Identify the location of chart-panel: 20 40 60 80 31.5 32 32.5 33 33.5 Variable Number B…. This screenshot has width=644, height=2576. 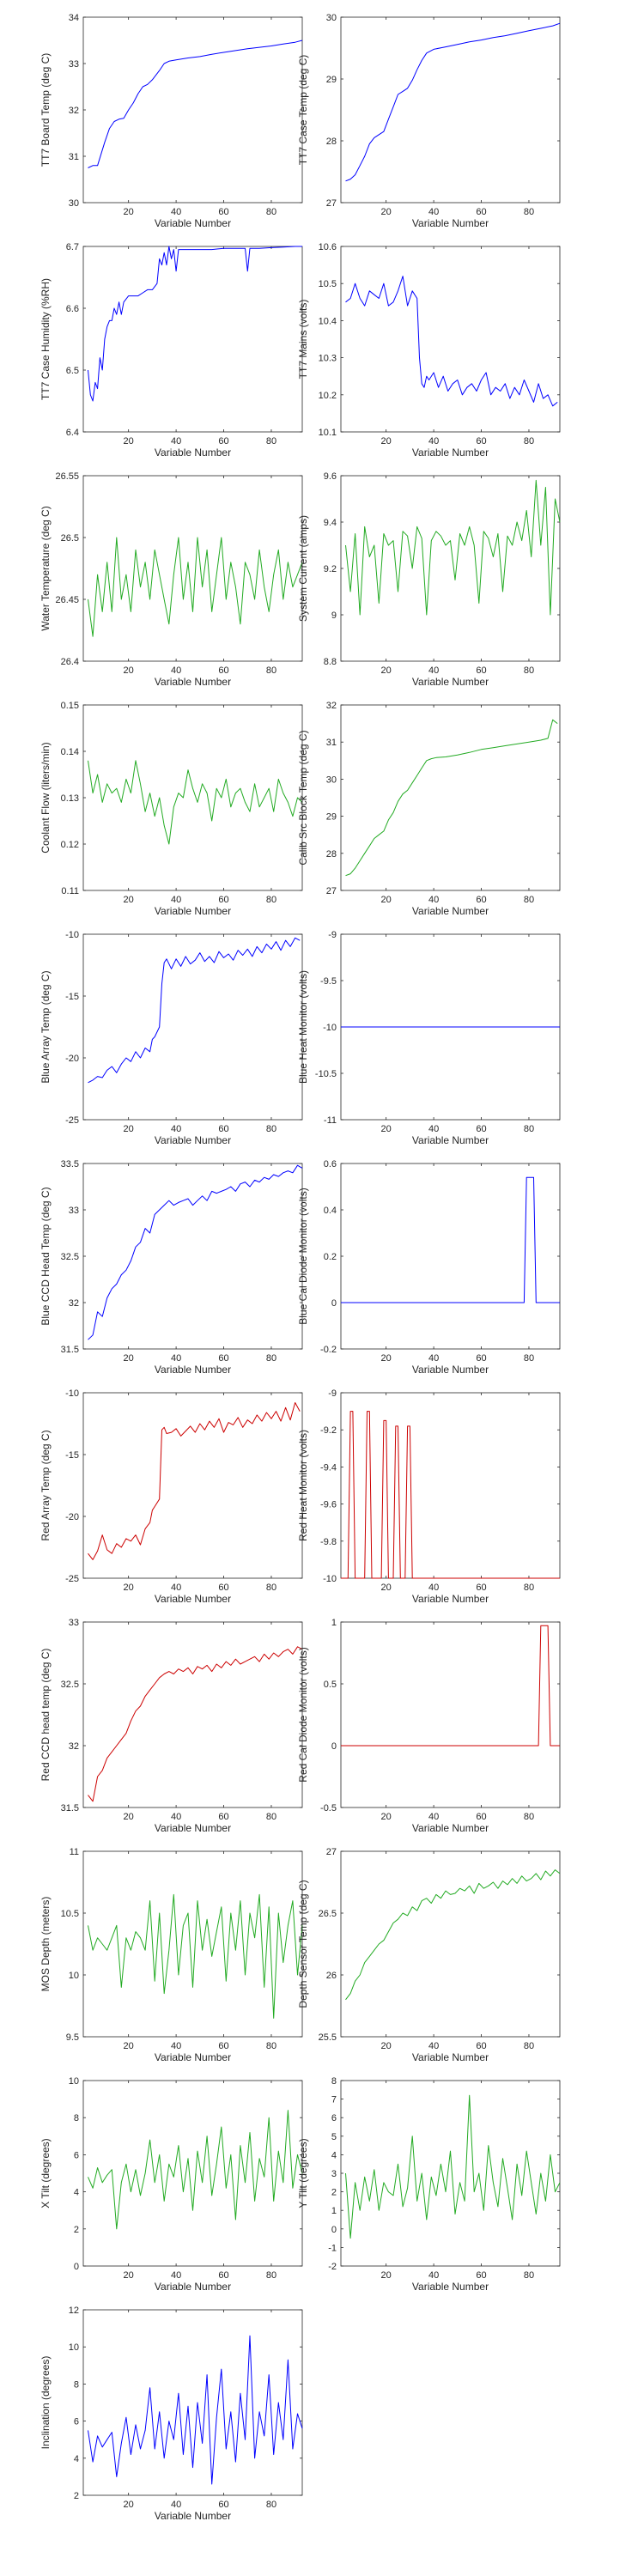
(171, 1268).